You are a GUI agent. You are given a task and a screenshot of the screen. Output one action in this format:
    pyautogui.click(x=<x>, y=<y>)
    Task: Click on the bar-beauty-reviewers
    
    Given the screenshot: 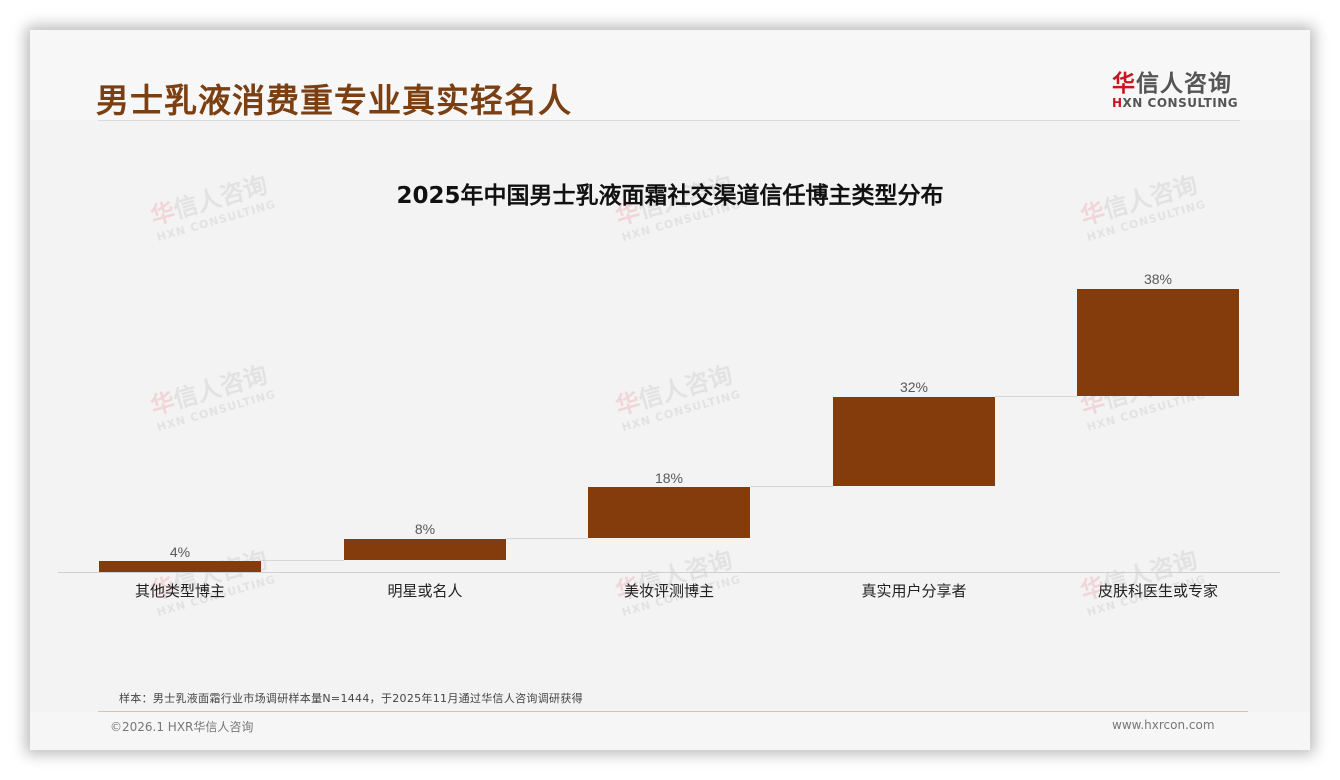 What is the action you would take?
    pyautogui.click(x=669, y=512)
    